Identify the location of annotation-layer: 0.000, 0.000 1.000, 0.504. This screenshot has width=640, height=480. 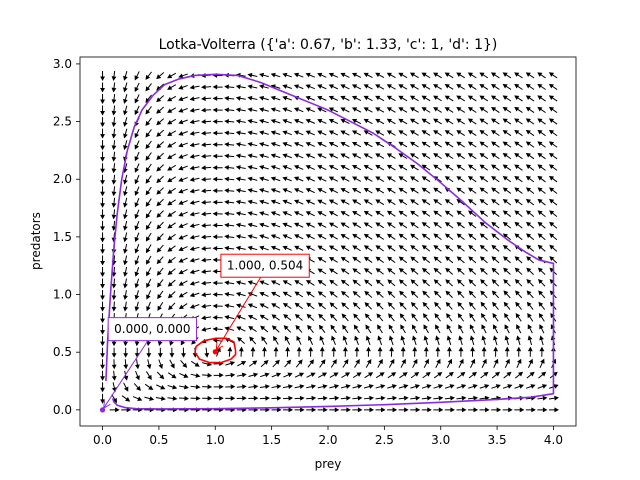
(206, 331).